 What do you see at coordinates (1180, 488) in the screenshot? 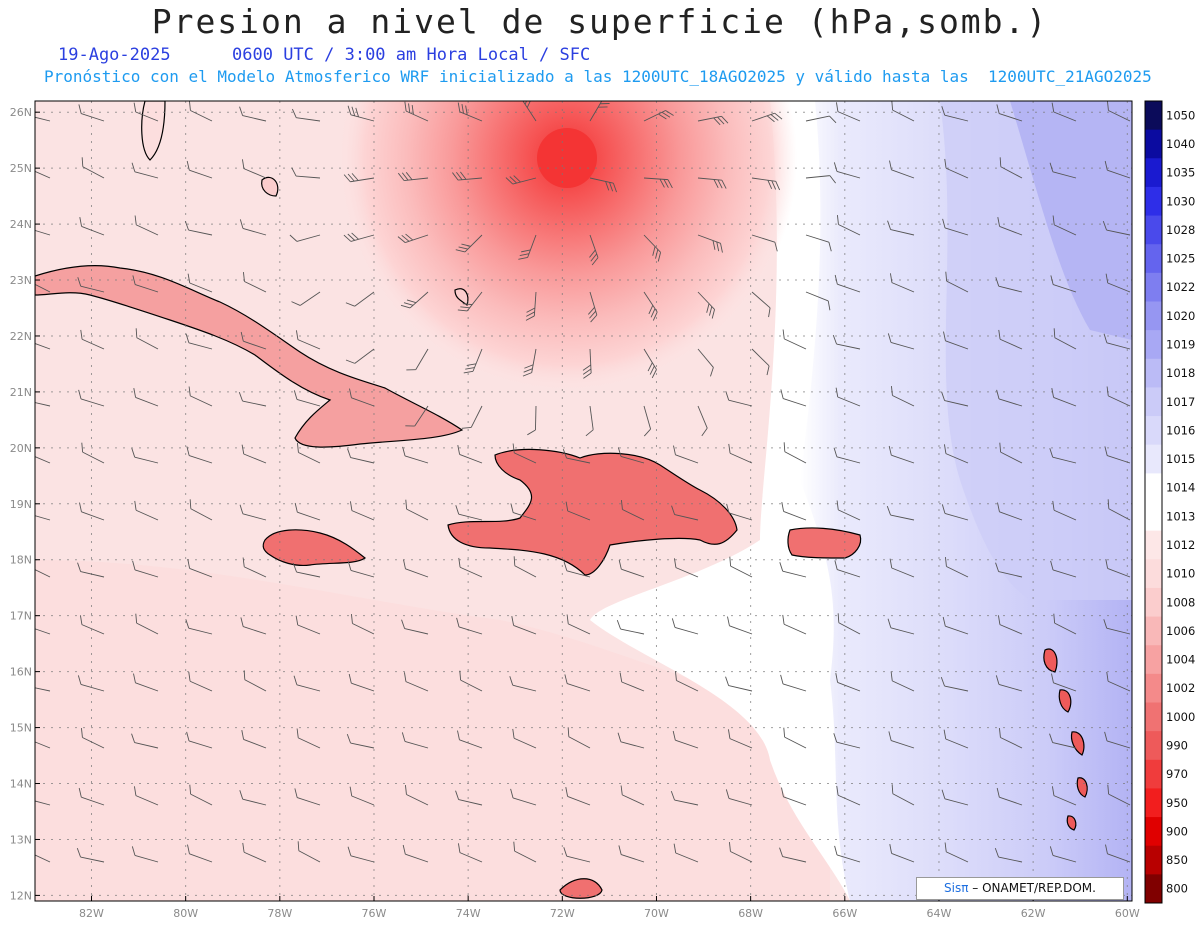
I see `colorbar-label: 1014` at bounding box center [1180, 488].